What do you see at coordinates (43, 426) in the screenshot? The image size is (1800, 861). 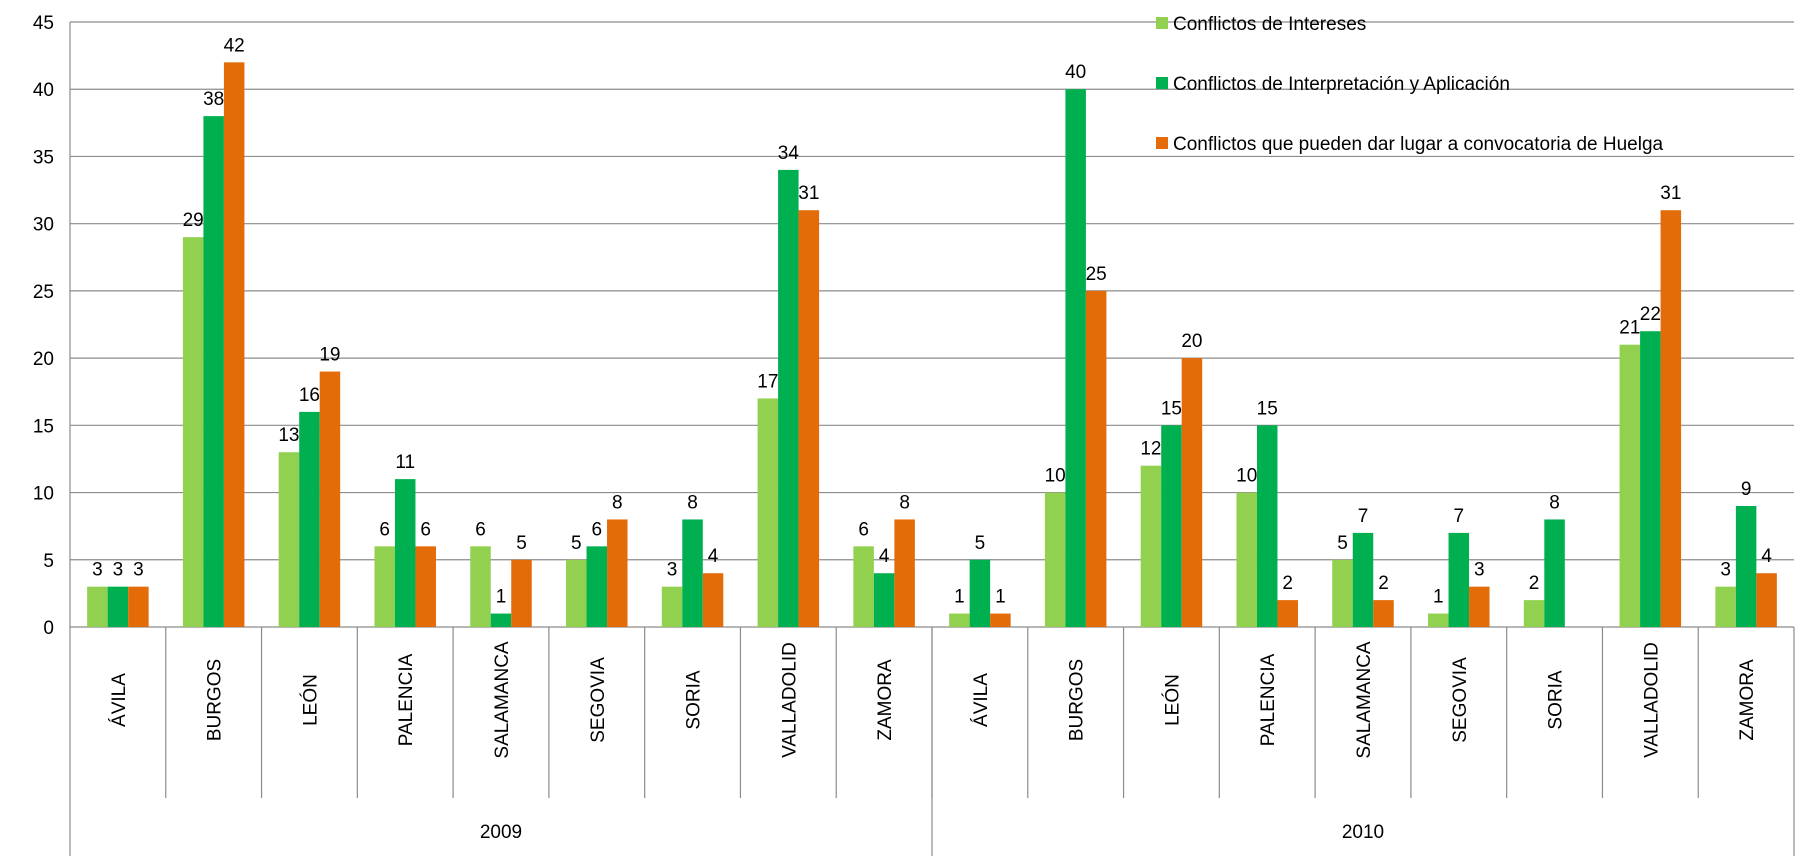 I see `y-tick-label: 15` at bounding box center [43, 426].